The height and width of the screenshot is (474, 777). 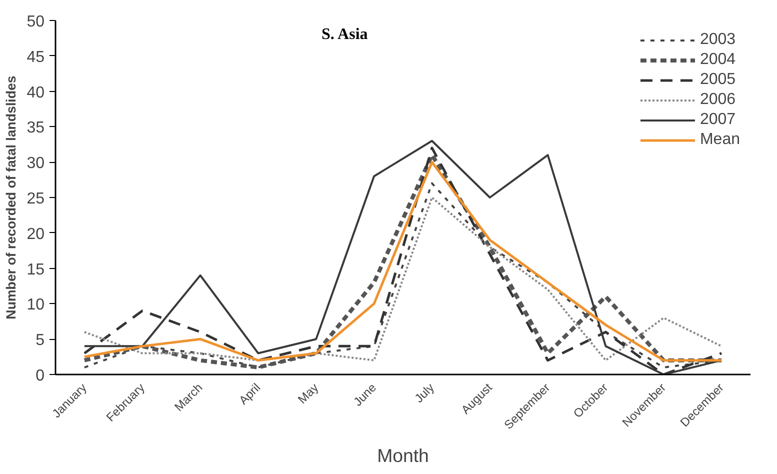 I want to click on legend-label: Mean, so click(x=720, y=140).